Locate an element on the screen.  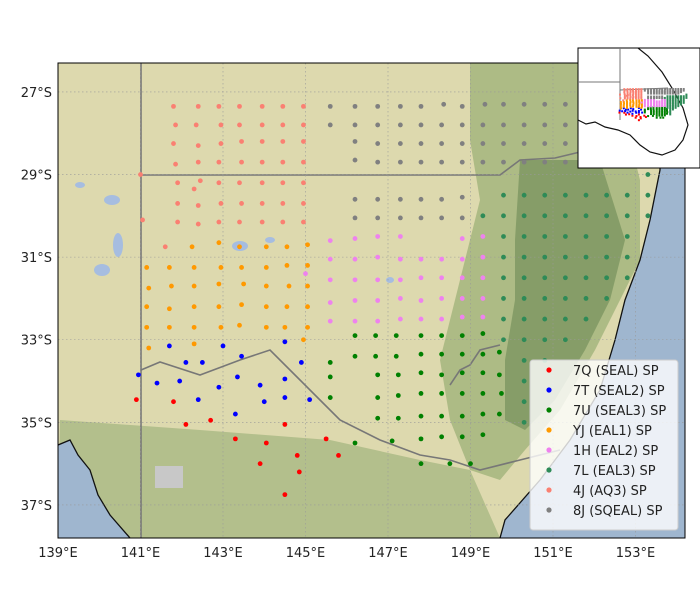
y-tick-label: 31°S is located at coordinates (36, 258).